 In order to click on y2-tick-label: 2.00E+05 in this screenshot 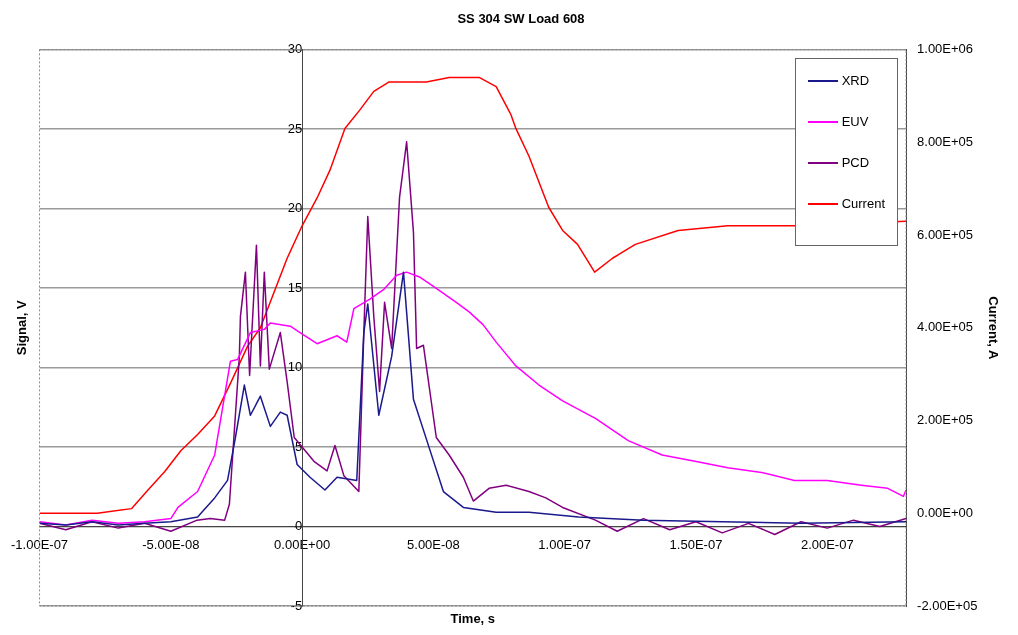, I will do `click(945, 420)`.